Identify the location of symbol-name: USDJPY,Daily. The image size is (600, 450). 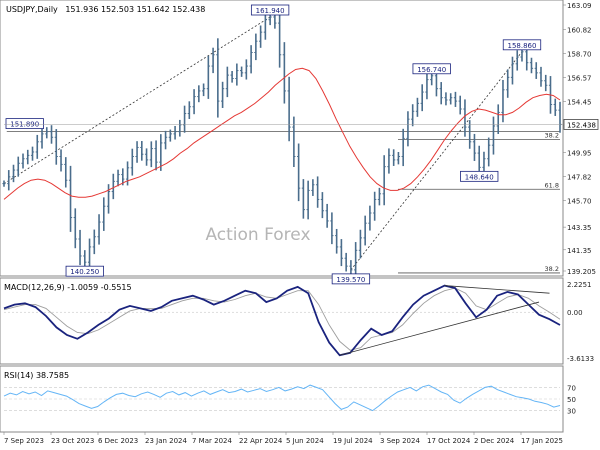
(32, 9).